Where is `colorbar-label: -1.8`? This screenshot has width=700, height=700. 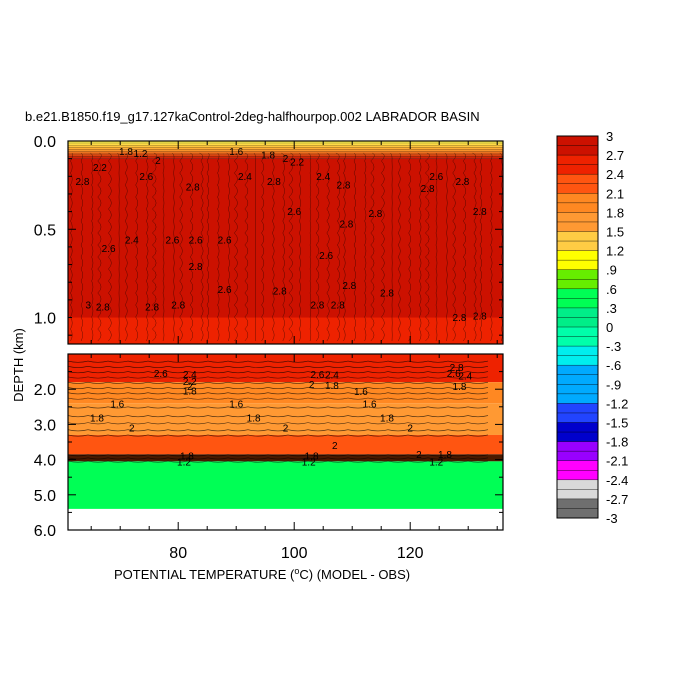 colorbar-label: -1.8 is located at coordinates (617, 442).